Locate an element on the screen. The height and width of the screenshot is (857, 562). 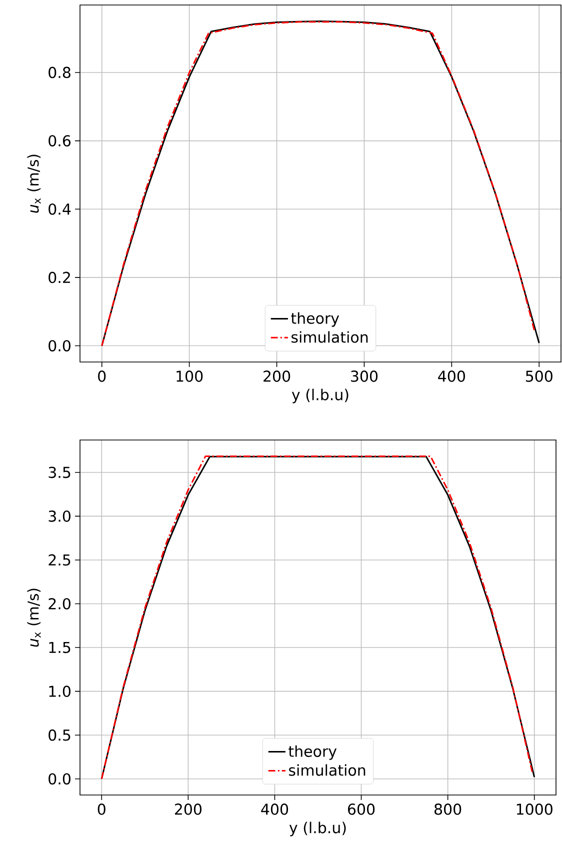
y-tick-label: 3.0 is located at coordinates (59, 516).